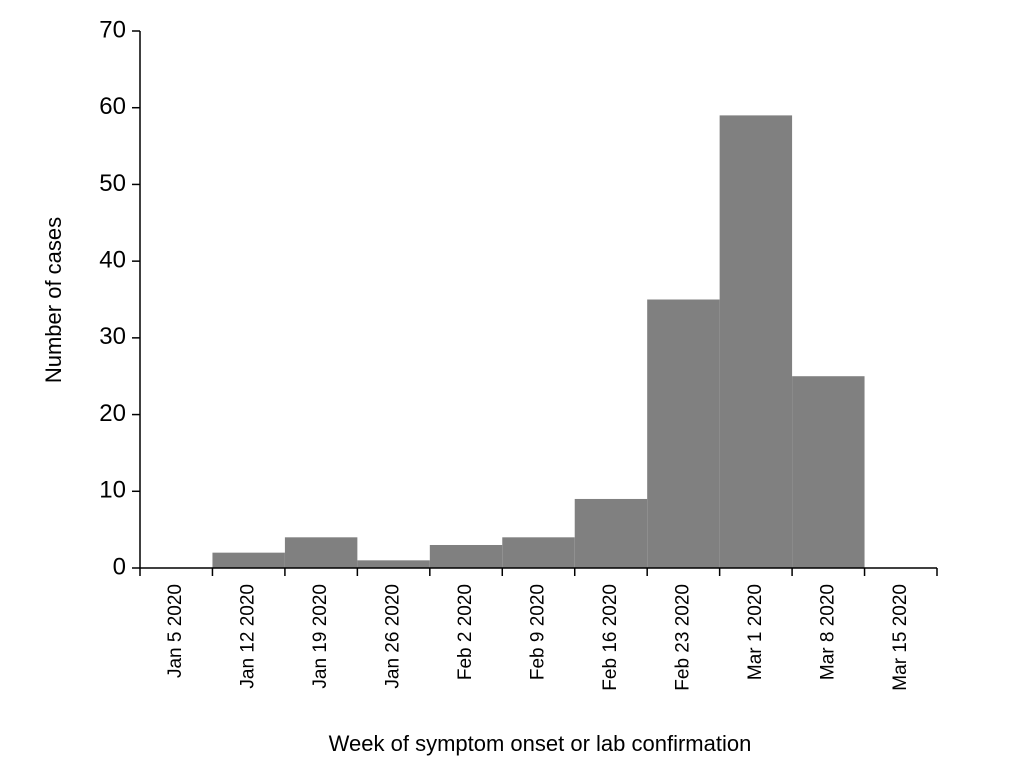 The width and height of the screenshot is (1018, 772). What do you see at coordinates (119, 566) in the screenshot?
I see `y-tick-label: 0` at bounding box center [119, 566].